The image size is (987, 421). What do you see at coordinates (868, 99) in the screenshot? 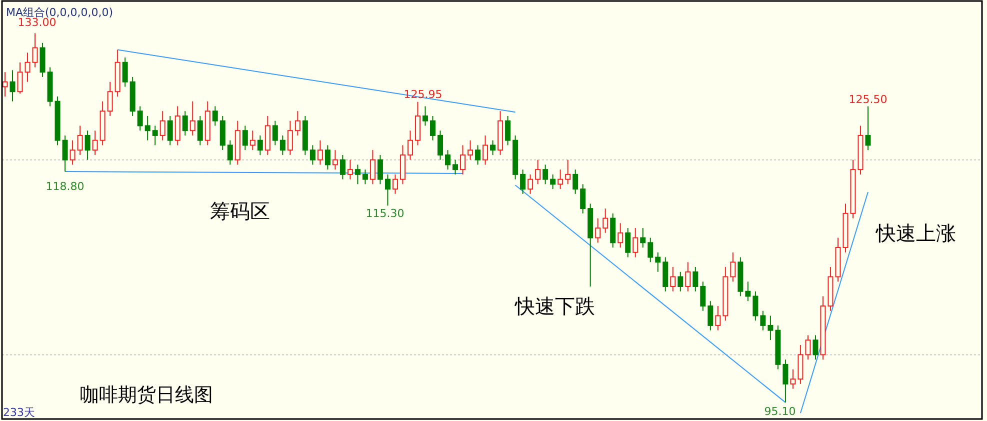
I see `annotation: 125.50` at bounding box center [868, 99].